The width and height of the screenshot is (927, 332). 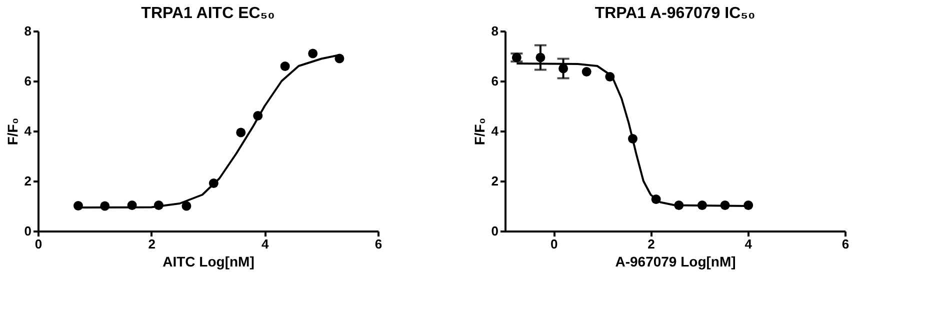 What do you see at coordinates (208, 262) in the screenshot?
I see `x-axis-title: AITC Log[nM]` at bounding box center [208, 262].